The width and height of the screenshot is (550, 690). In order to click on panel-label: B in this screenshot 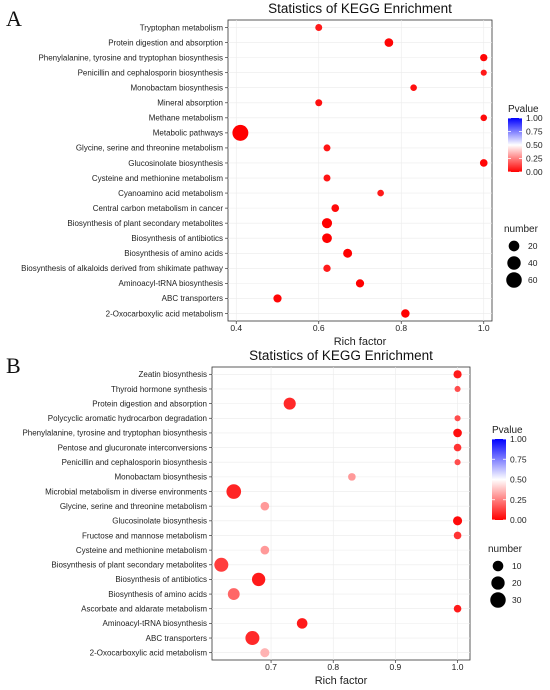, I will do `click(13, 365)`.